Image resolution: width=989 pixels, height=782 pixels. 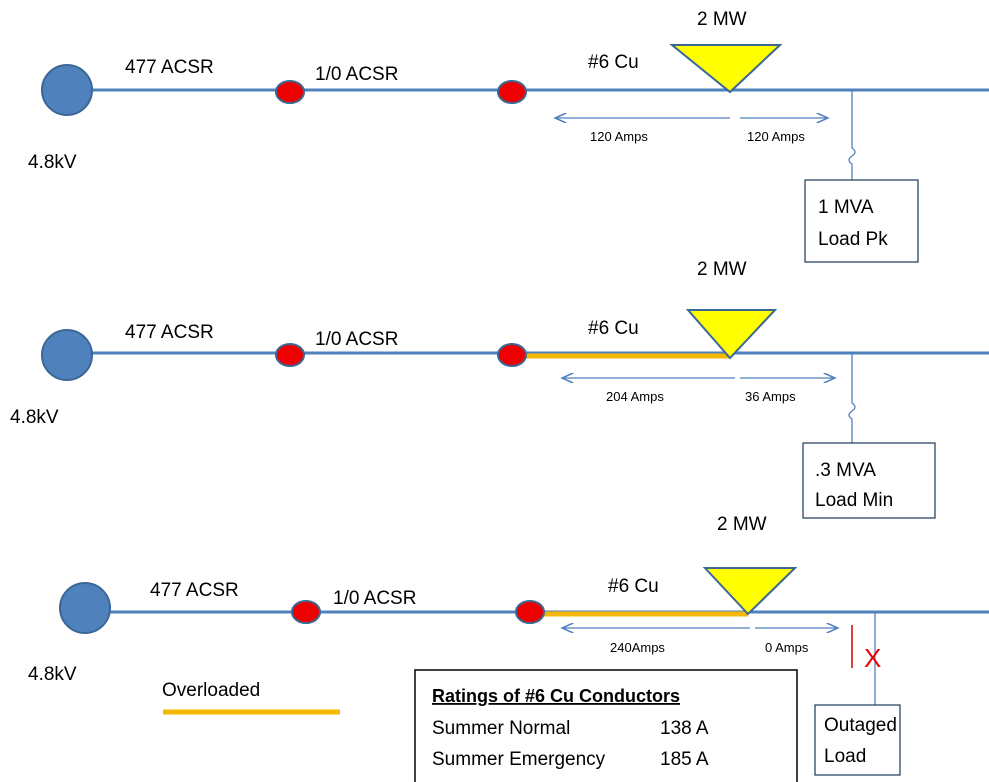 I want to click on rating-name: Summer Normal, so click(x=501, y=728).